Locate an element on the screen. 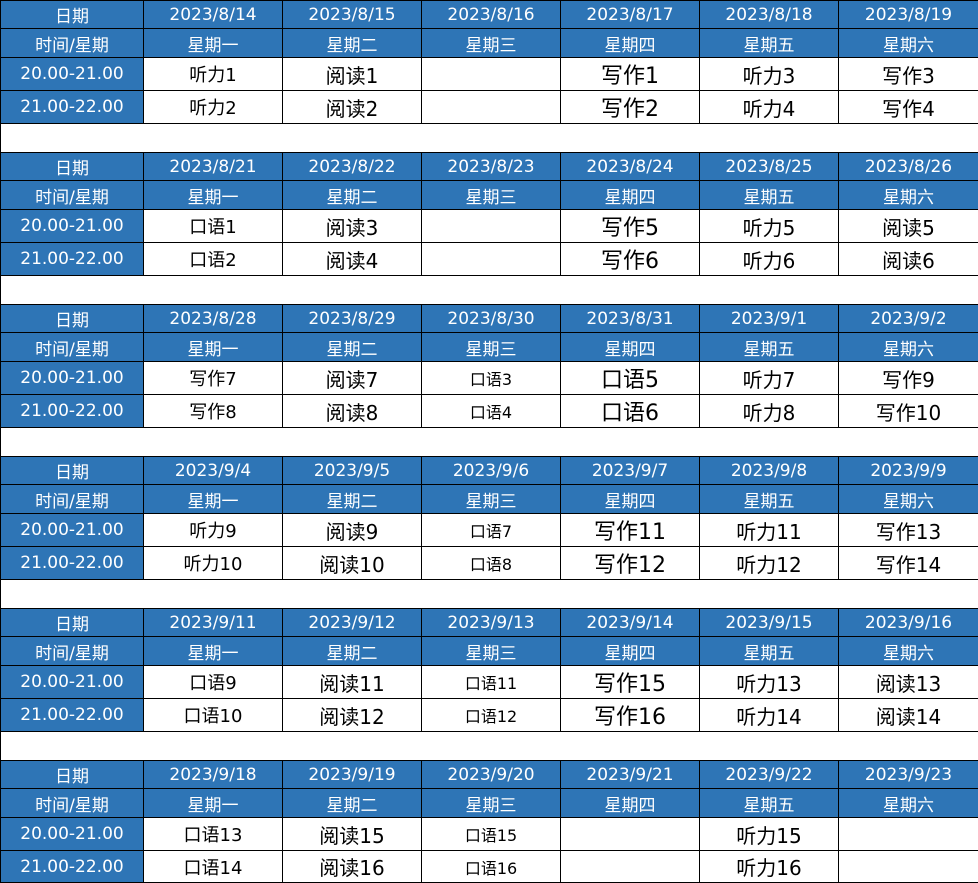  lesson-cell: 写作15 is located at coordinates (630, 682).